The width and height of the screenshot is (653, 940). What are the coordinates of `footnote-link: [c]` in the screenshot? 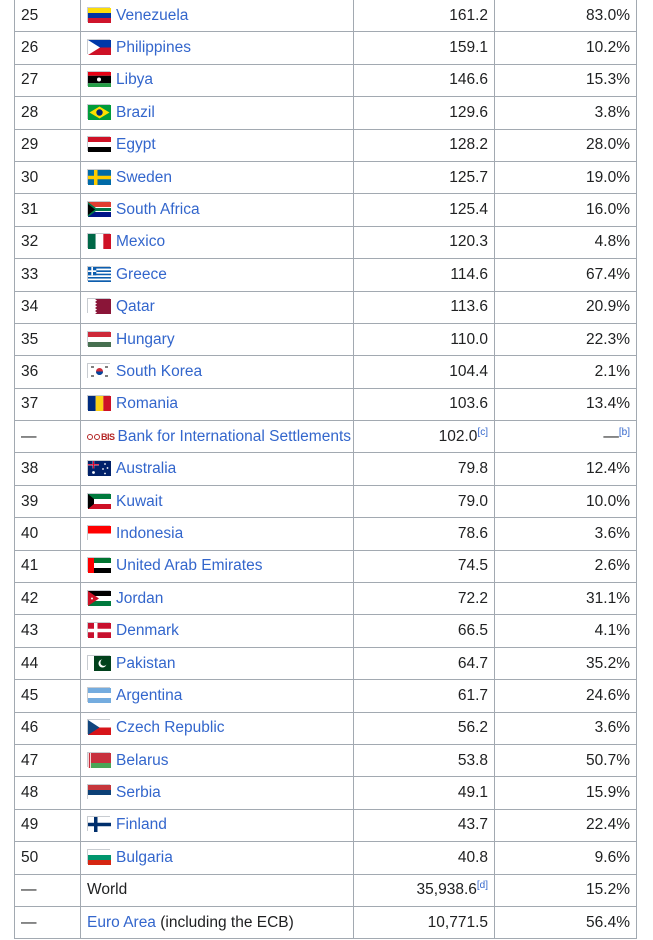 It's located at (482, 432).